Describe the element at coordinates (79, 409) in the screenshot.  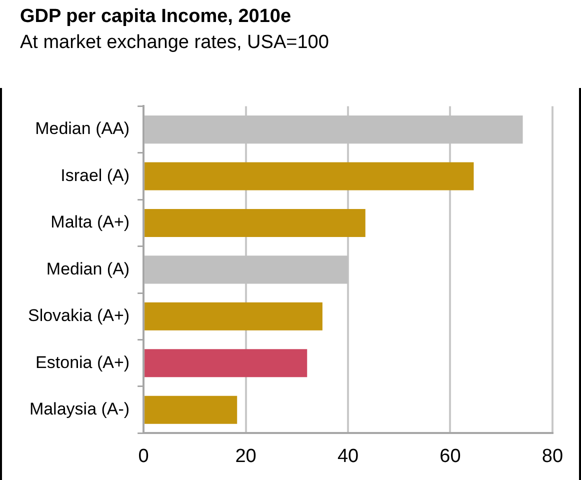
I see `y-tick-label: Malaysia (A-)` at that location.